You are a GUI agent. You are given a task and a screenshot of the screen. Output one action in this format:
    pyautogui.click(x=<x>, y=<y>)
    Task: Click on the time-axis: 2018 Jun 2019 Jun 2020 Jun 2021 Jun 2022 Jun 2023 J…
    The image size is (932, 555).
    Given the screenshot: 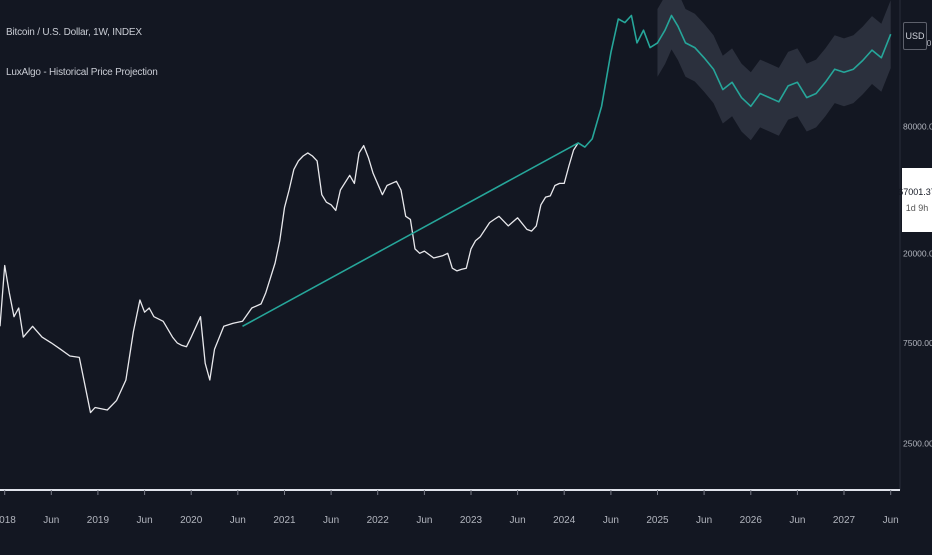 What is the action you would take?
    pyautogui.click(x=449, y=508)
    